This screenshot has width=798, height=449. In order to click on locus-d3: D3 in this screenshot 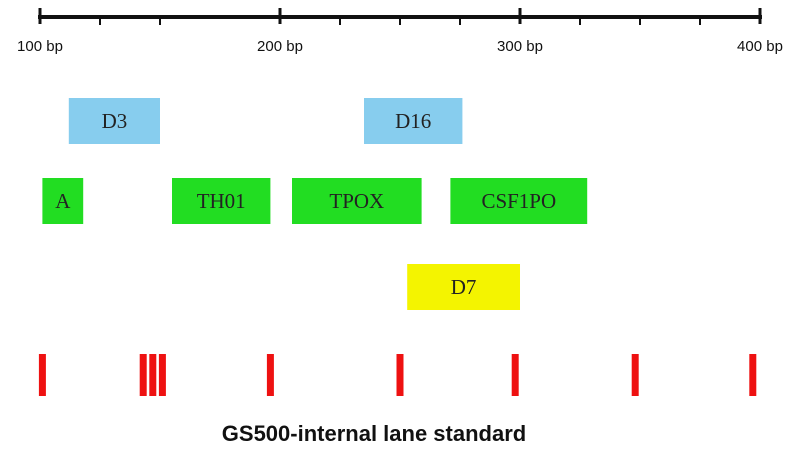, I will do `click(114, 121)`.